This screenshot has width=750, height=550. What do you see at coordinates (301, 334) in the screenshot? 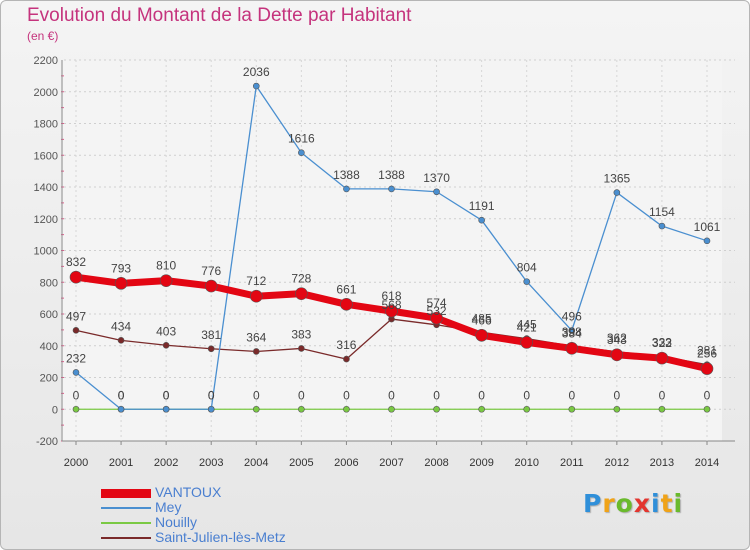
I see `data-label: 383` at bounding box center [301, 334].